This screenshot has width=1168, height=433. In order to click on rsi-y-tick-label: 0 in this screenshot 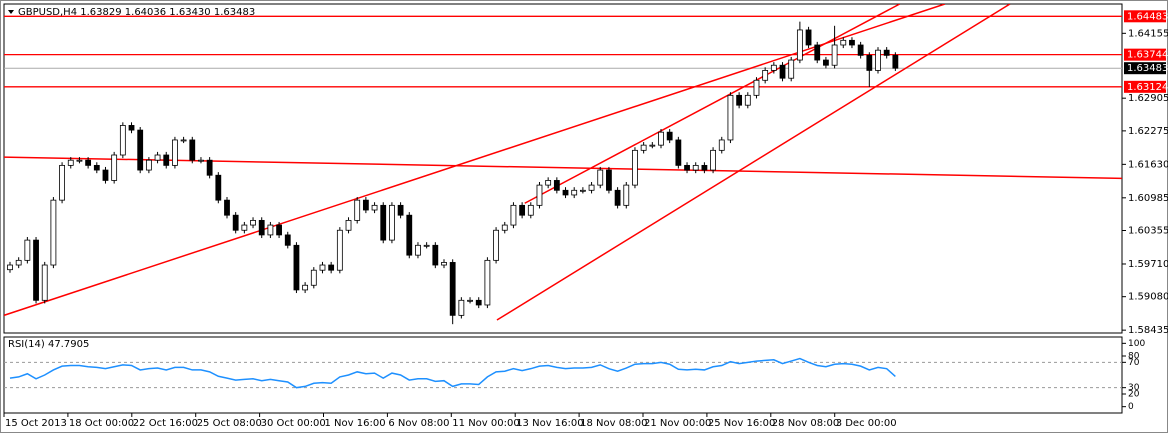, I will do `click(1131, 407)`.